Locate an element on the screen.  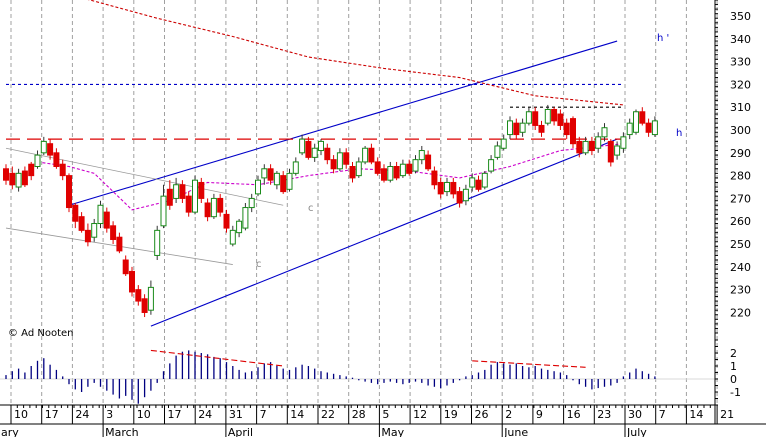
annotation-c: c is located at coordinates (259, 264).